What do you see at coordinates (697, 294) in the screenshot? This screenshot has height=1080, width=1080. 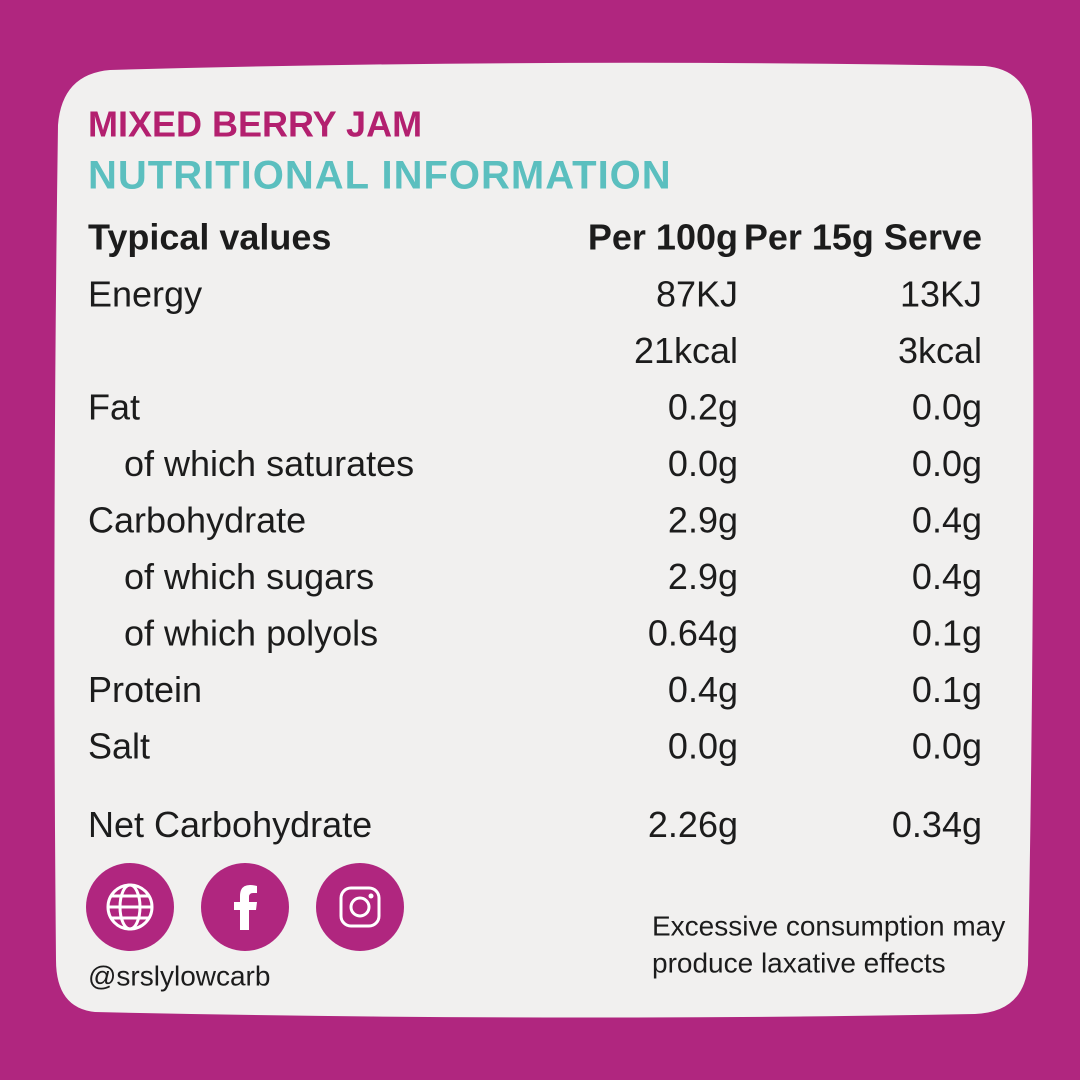 I see `value-per-100g: 87KJ` at bounding box center [697, 294].